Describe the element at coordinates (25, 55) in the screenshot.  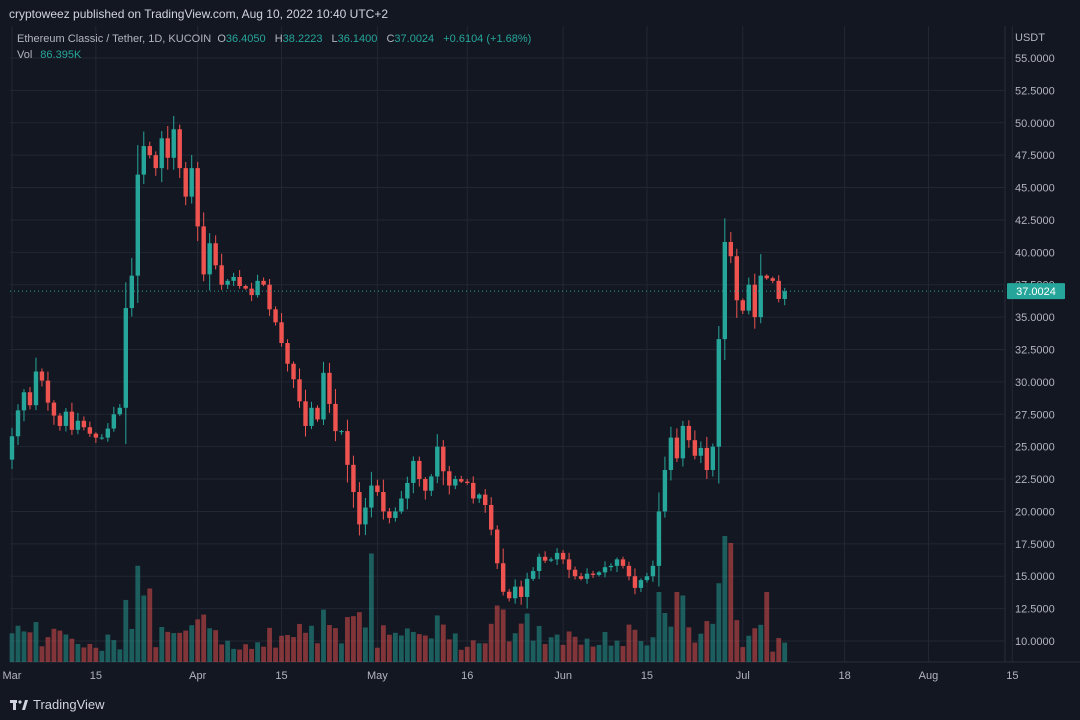
I see `volume-label: Vol` at that location.